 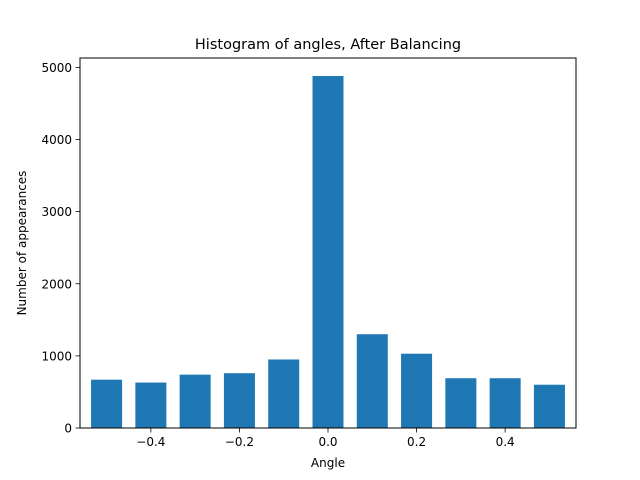 What do you see at coordinates (327, 442) in the screenshot?
I see `x-tick-label: 0.0` at bounding box center [327, 442].